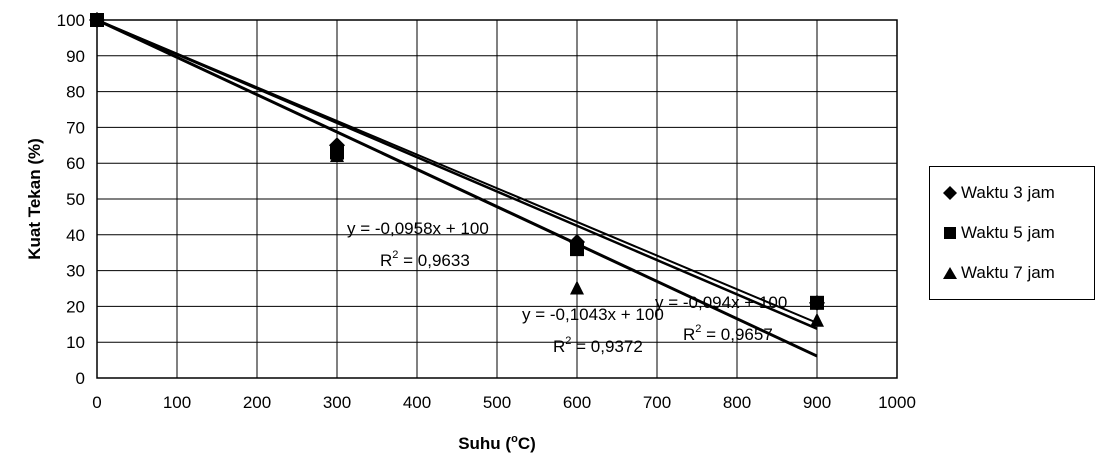 The height and width of the screenshot is (462, 1106). I want to click on x-tick-labels: 0 100 200 300 400 500 600 700 800 900 1000, so click(504, 402).